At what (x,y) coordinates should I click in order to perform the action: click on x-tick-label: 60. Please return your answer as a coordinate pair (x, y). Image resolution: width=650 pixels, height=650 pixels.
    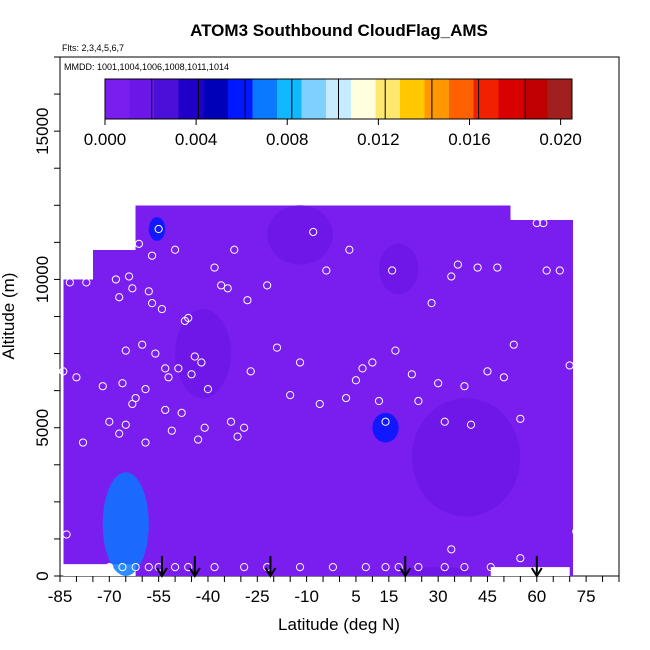
    Looking at the image, I should click on (536, 596).